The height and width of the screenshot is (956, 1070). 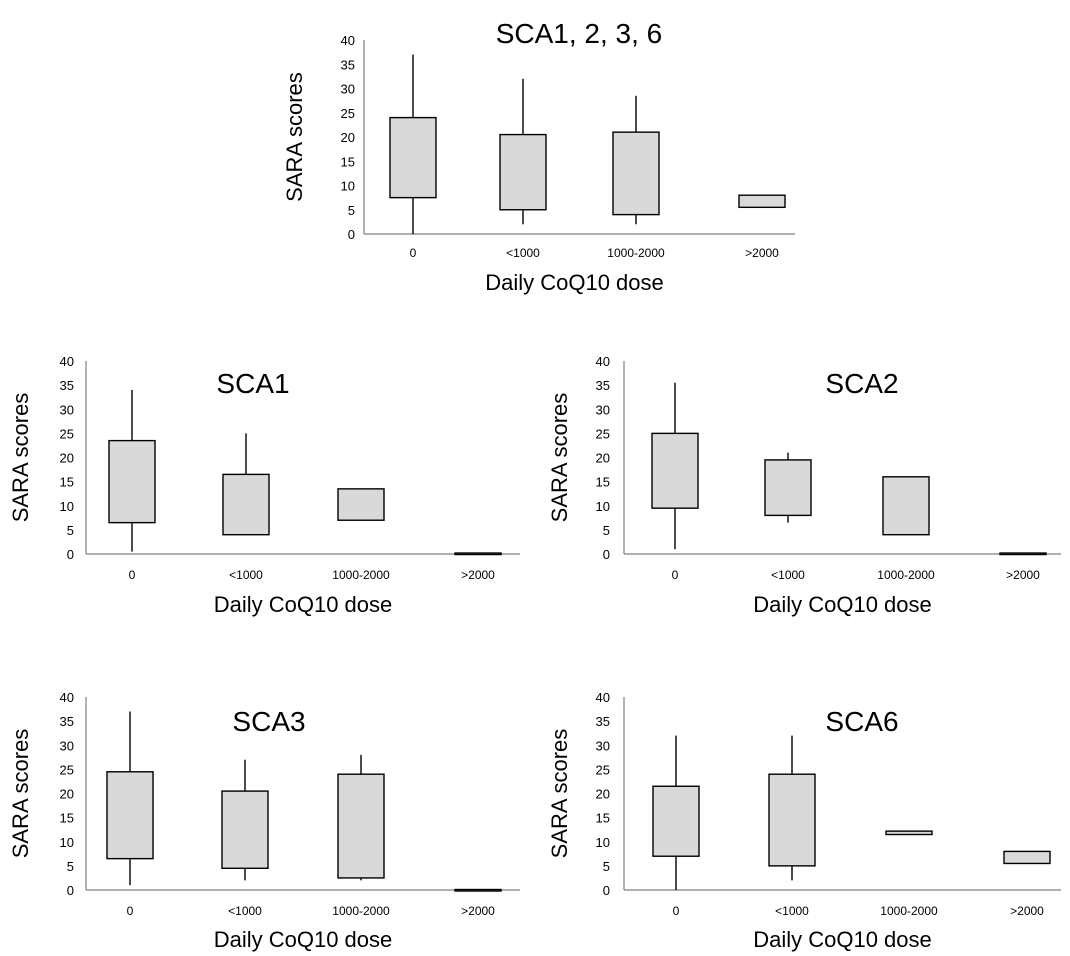 What do you see at coordinates (252, 383) in the screenshot?
I see `panel-title: SCA1` at bounding box center [252, 383].